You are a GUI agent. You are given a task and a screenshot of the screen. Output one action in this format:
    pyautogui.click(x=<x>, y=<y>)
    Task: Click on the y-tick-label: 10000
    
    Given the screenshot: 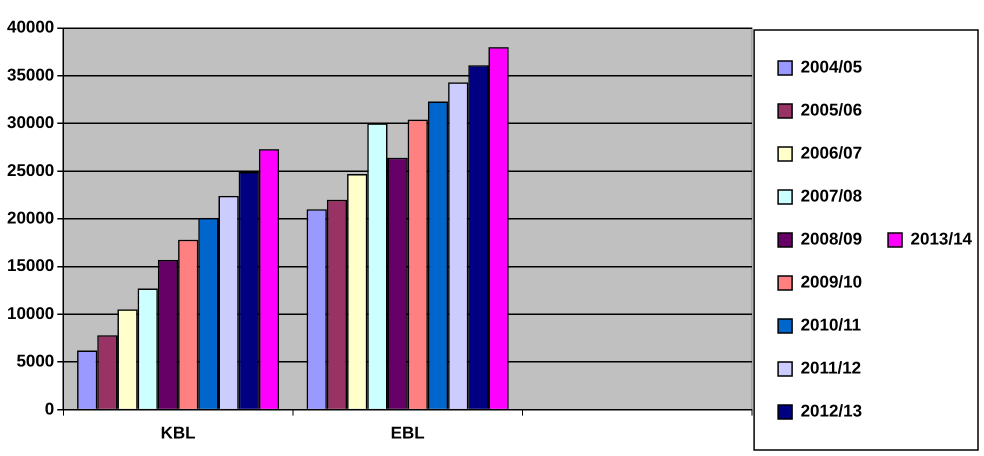 What is the action you would take?
    pyautogui.click(x=30, y=313)
    